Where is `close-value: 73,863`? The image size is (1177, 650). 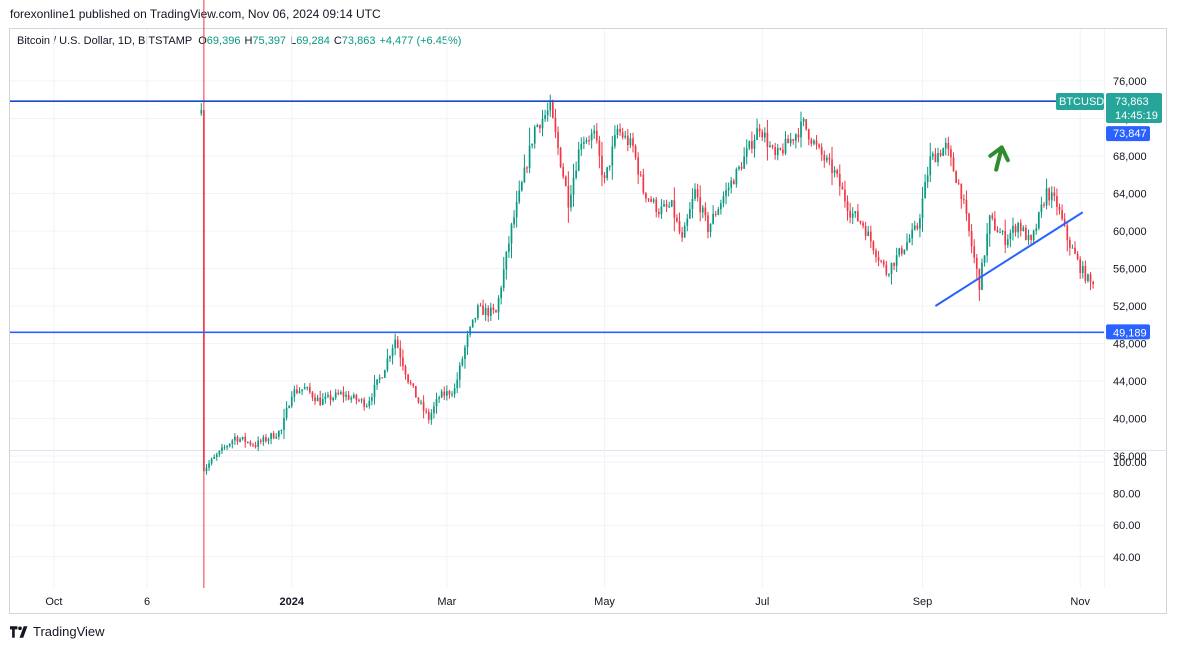
close-value: 73,863 is located at coordinates (358, 41).